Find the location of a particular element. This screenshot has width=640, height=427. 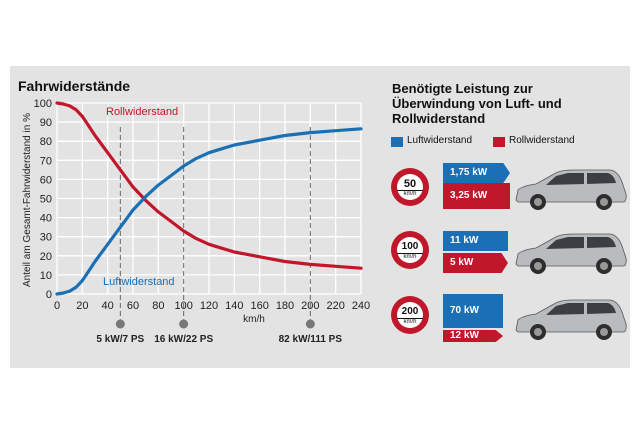

x-tick-label: 140 is located at coordinates (234, 306).